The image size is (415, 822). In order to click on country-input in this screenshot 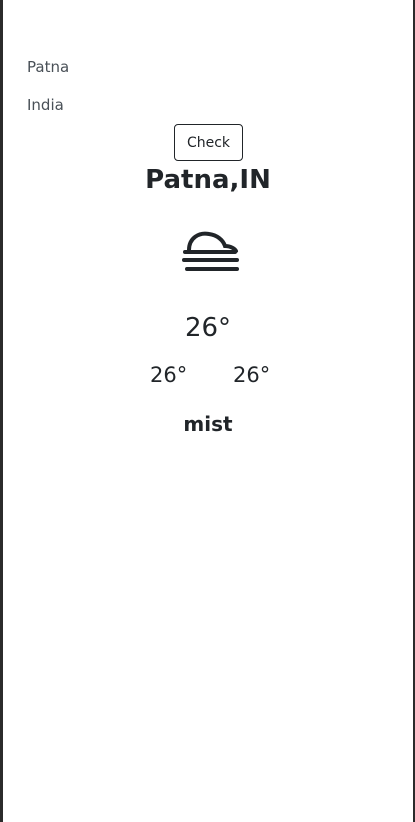, I will do `click(187, 105)`.